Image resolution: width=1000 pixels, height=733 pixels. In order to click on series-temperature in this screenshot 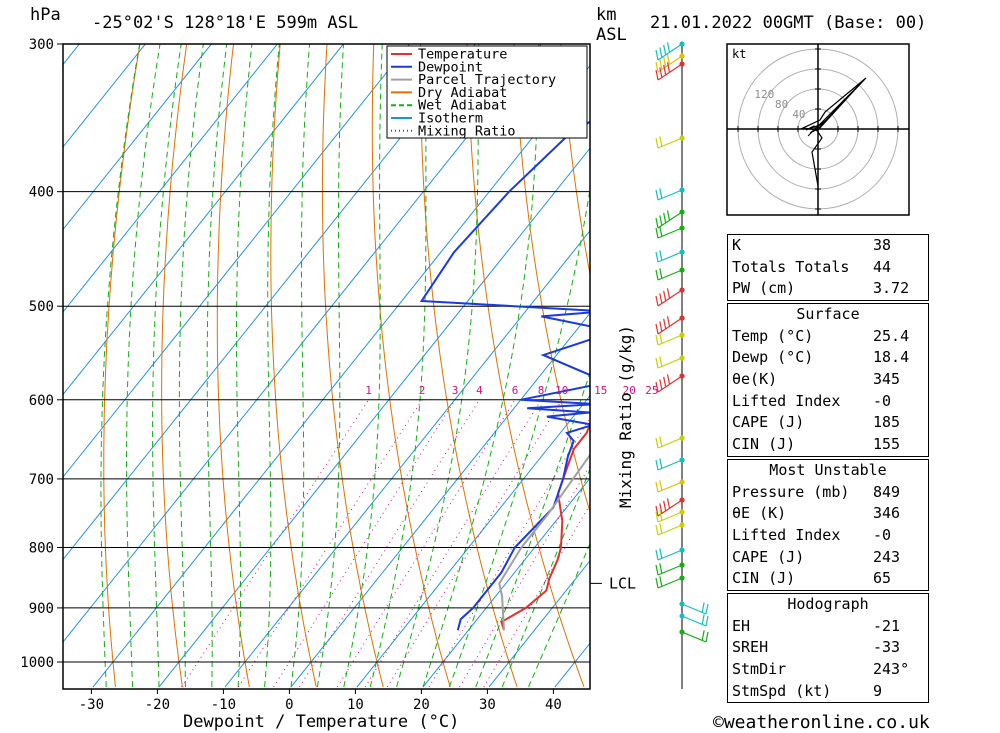, I will do `click(545, 526)`.